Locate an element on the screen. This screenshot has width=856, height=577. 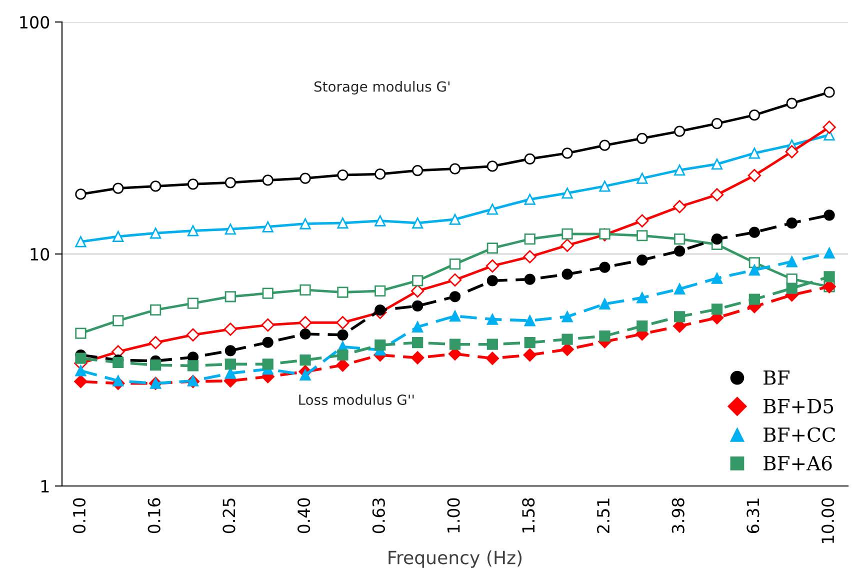
x-tick-label: 3.98 is located at coordinates (678, 515).